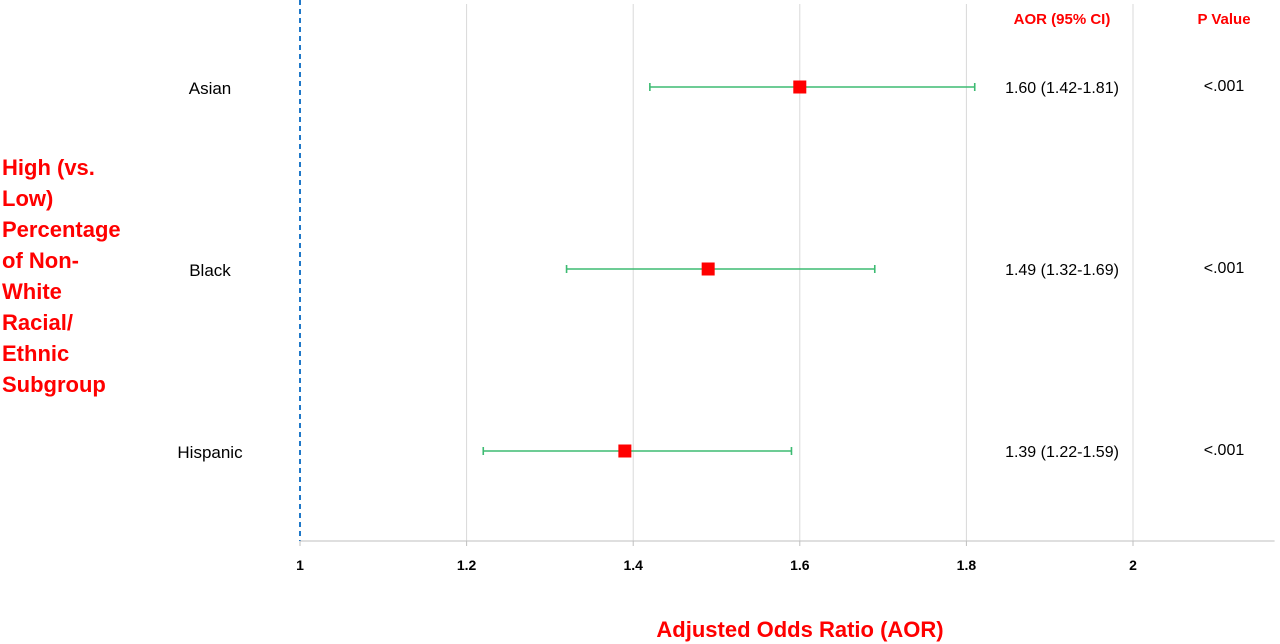  I want to click on y-axis-title-line: Subgroup, so click(54, 384).